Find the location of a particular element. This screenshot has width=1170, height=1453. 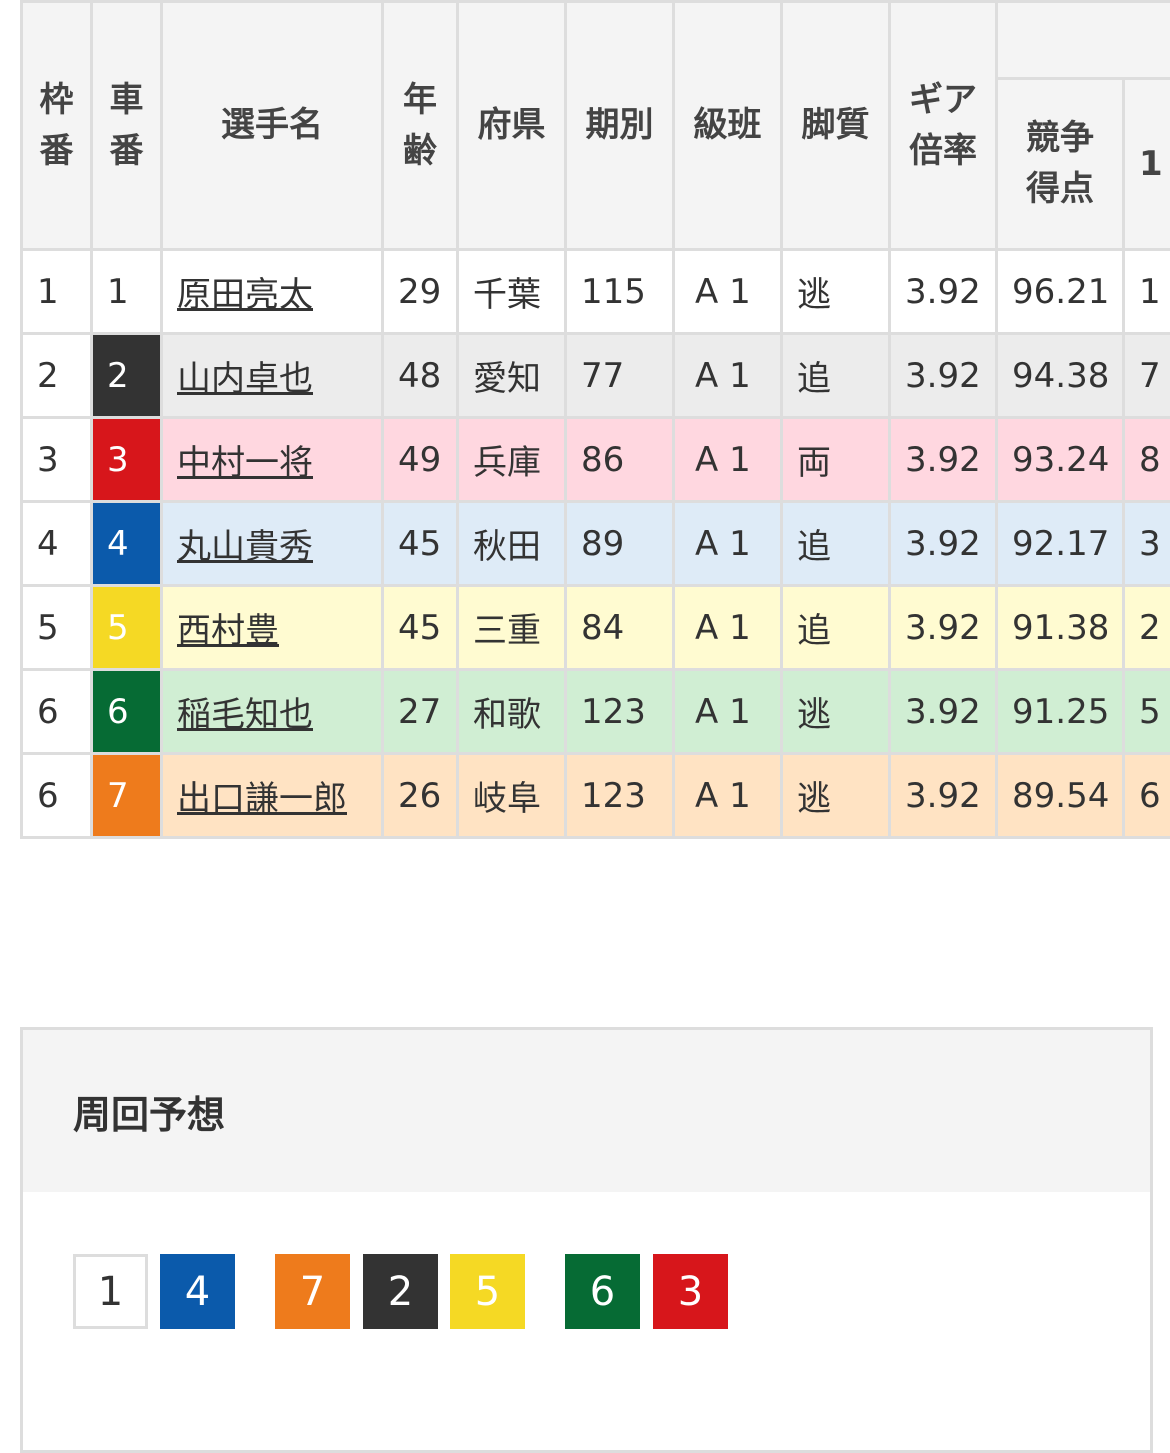

car-number-cell: 6 is located at coordinates (127, 712).